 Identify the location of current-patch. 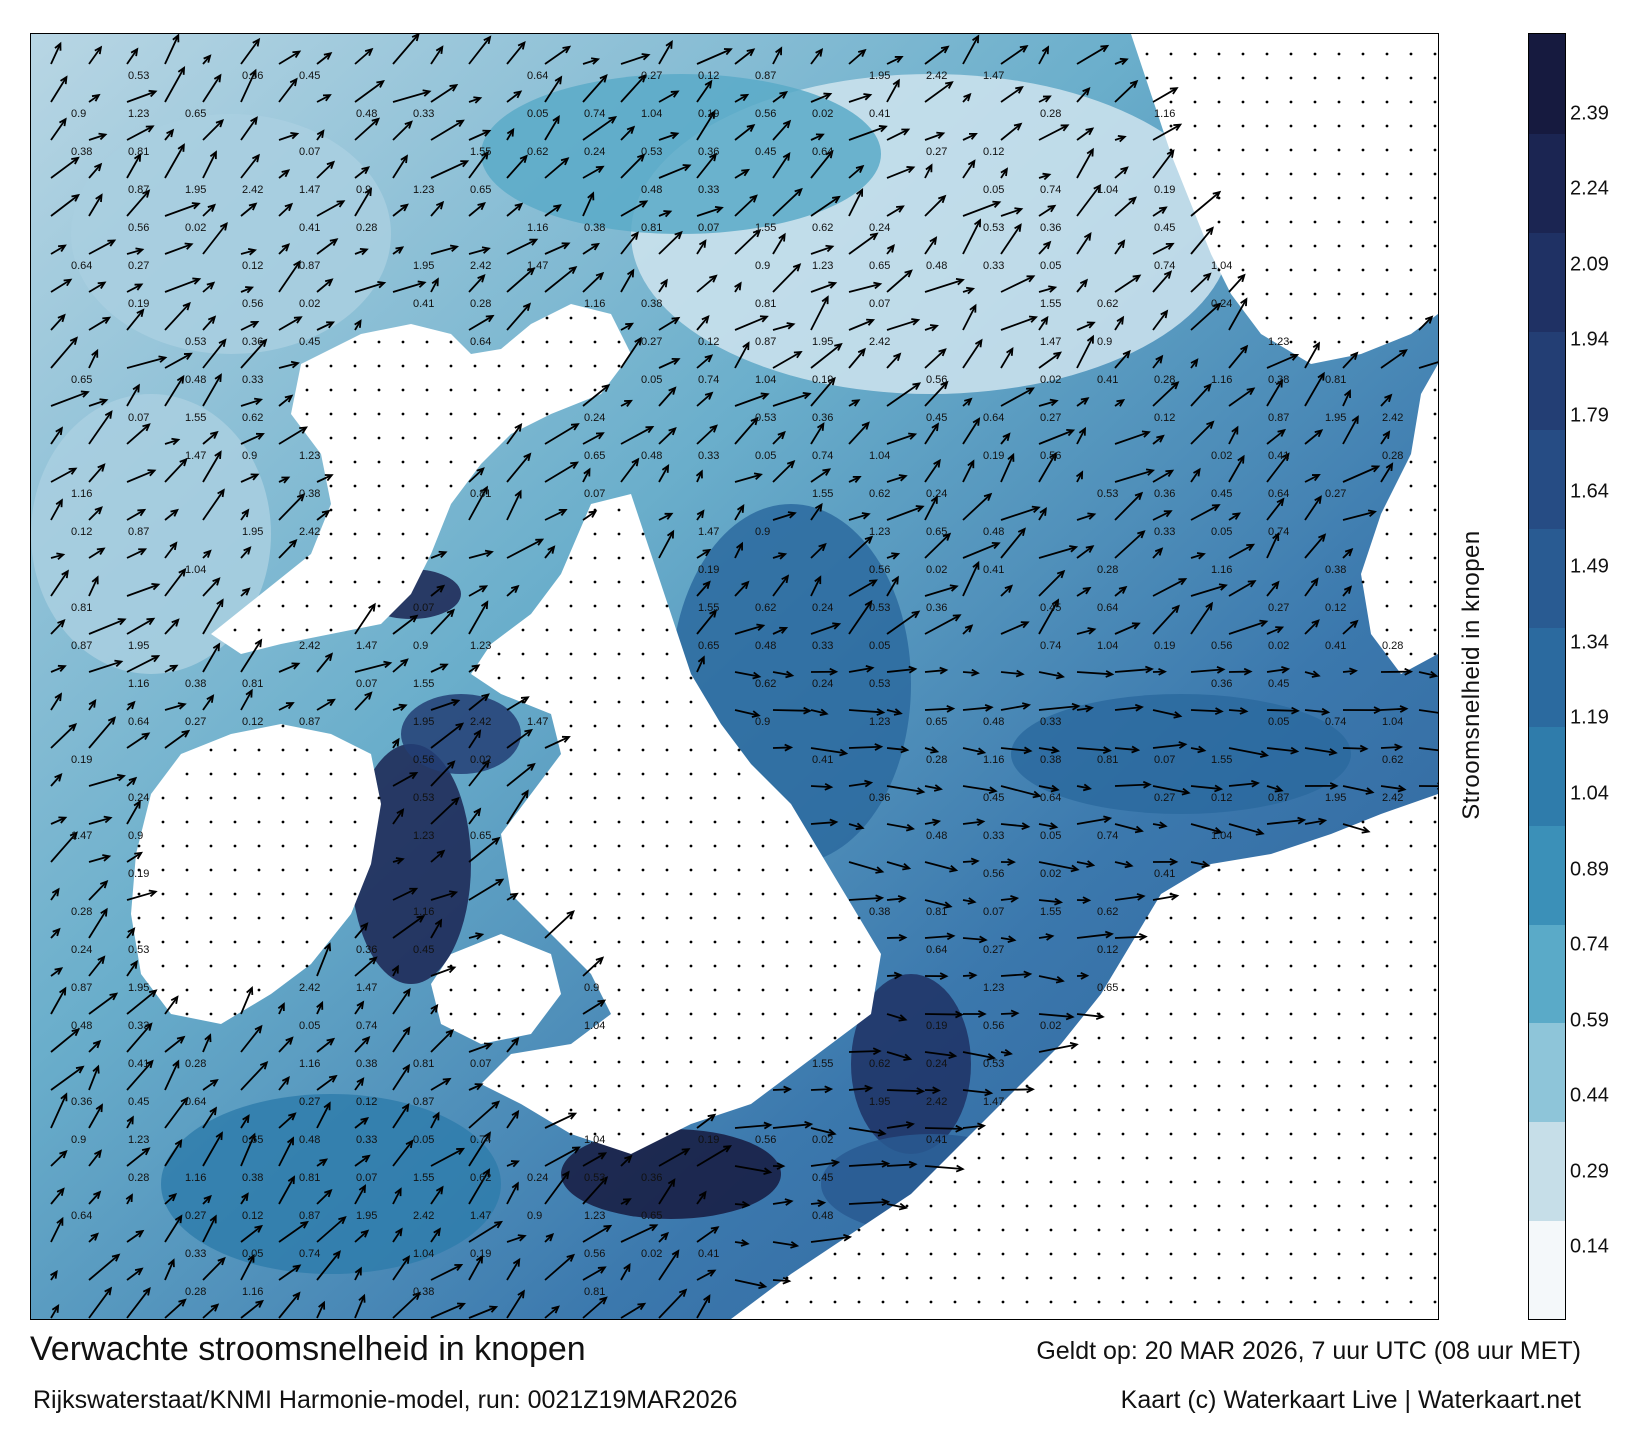
(461, 734).